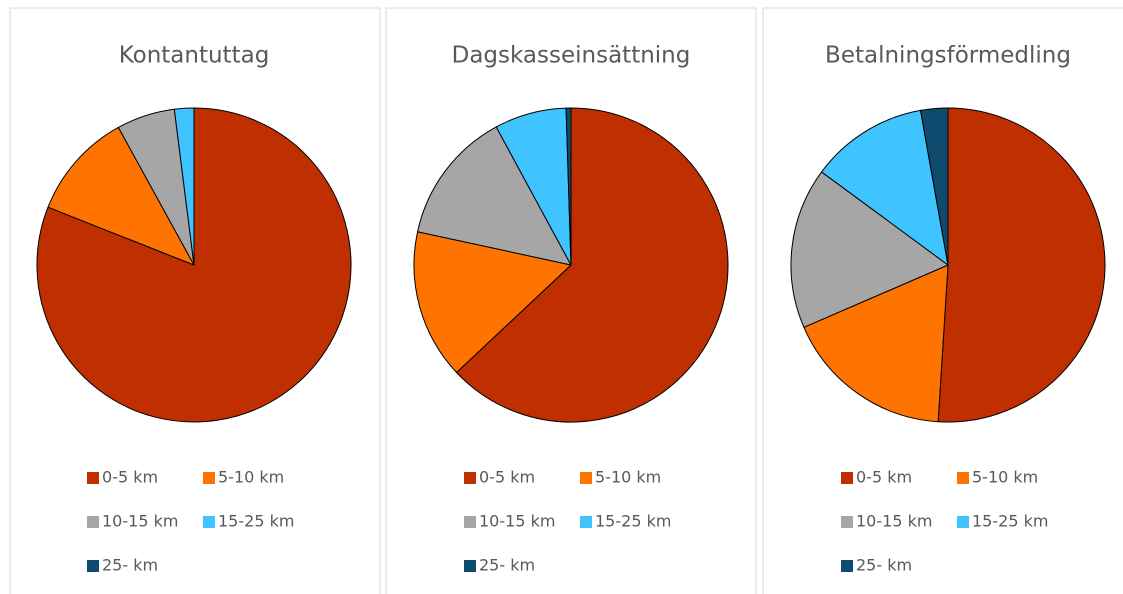  Describe the element at coordinates (571, 56) in the screenshot. I see `chart-title: Dagskasseinsättning` at that location.